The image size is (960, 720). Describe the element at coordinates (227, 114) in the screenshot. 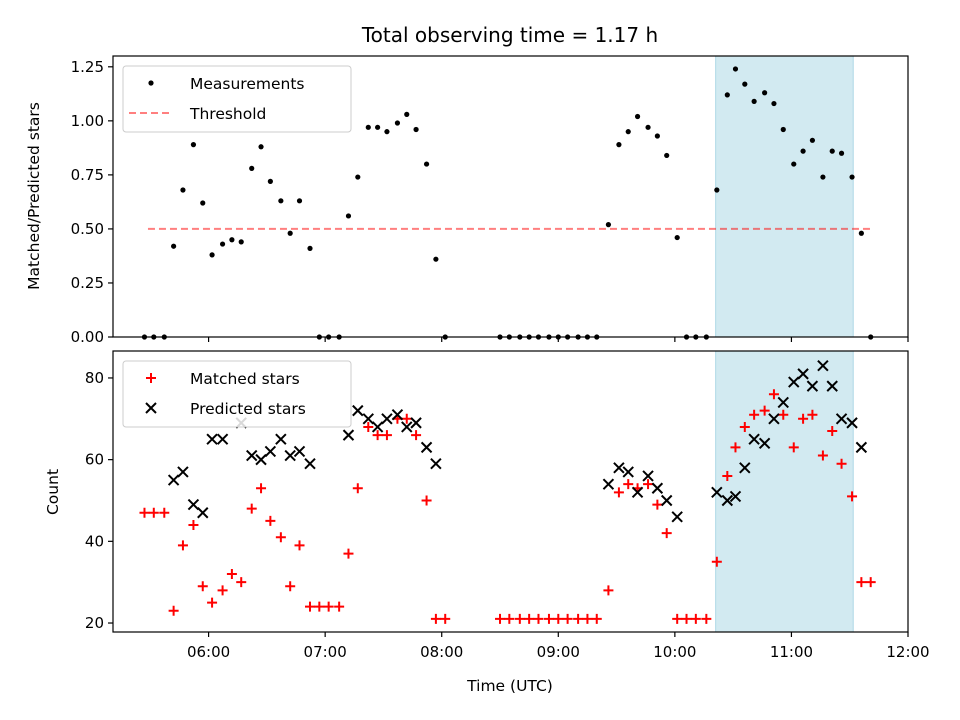

I see `legend-label: Threshold` at that location.